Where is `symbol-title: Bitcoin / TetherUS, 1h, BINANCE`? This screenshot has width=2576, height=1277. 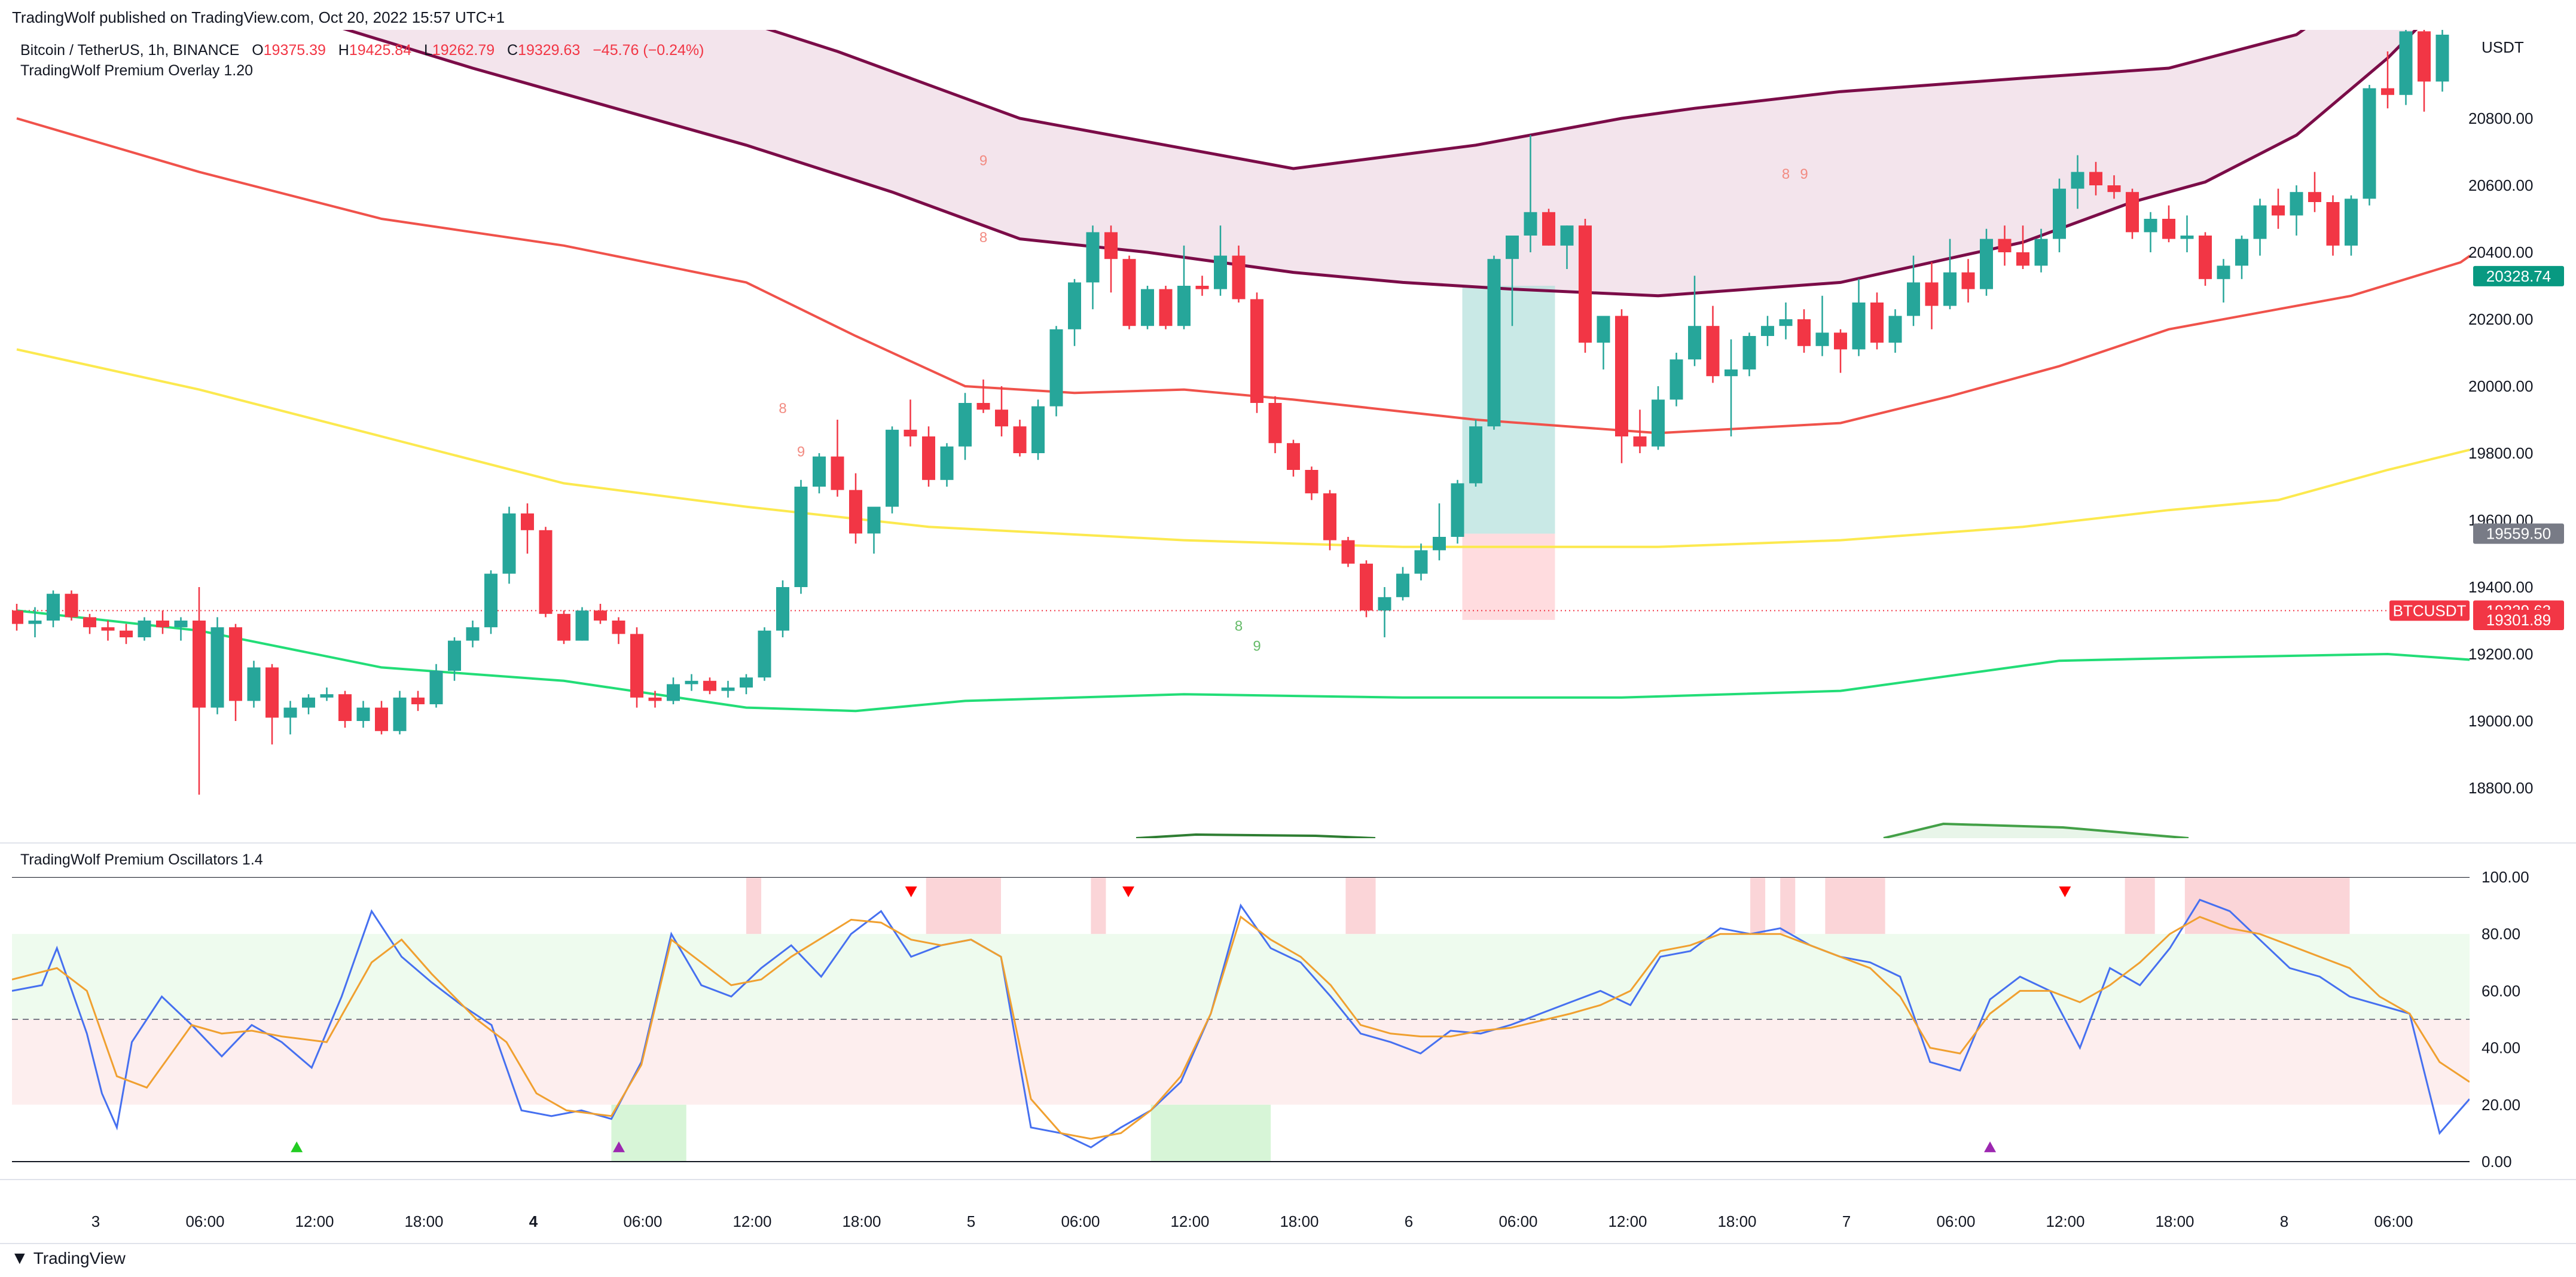
symbol-title: Bitcoin / TetherUS, 1h, BINANCE is located at coordinates (130, 50).